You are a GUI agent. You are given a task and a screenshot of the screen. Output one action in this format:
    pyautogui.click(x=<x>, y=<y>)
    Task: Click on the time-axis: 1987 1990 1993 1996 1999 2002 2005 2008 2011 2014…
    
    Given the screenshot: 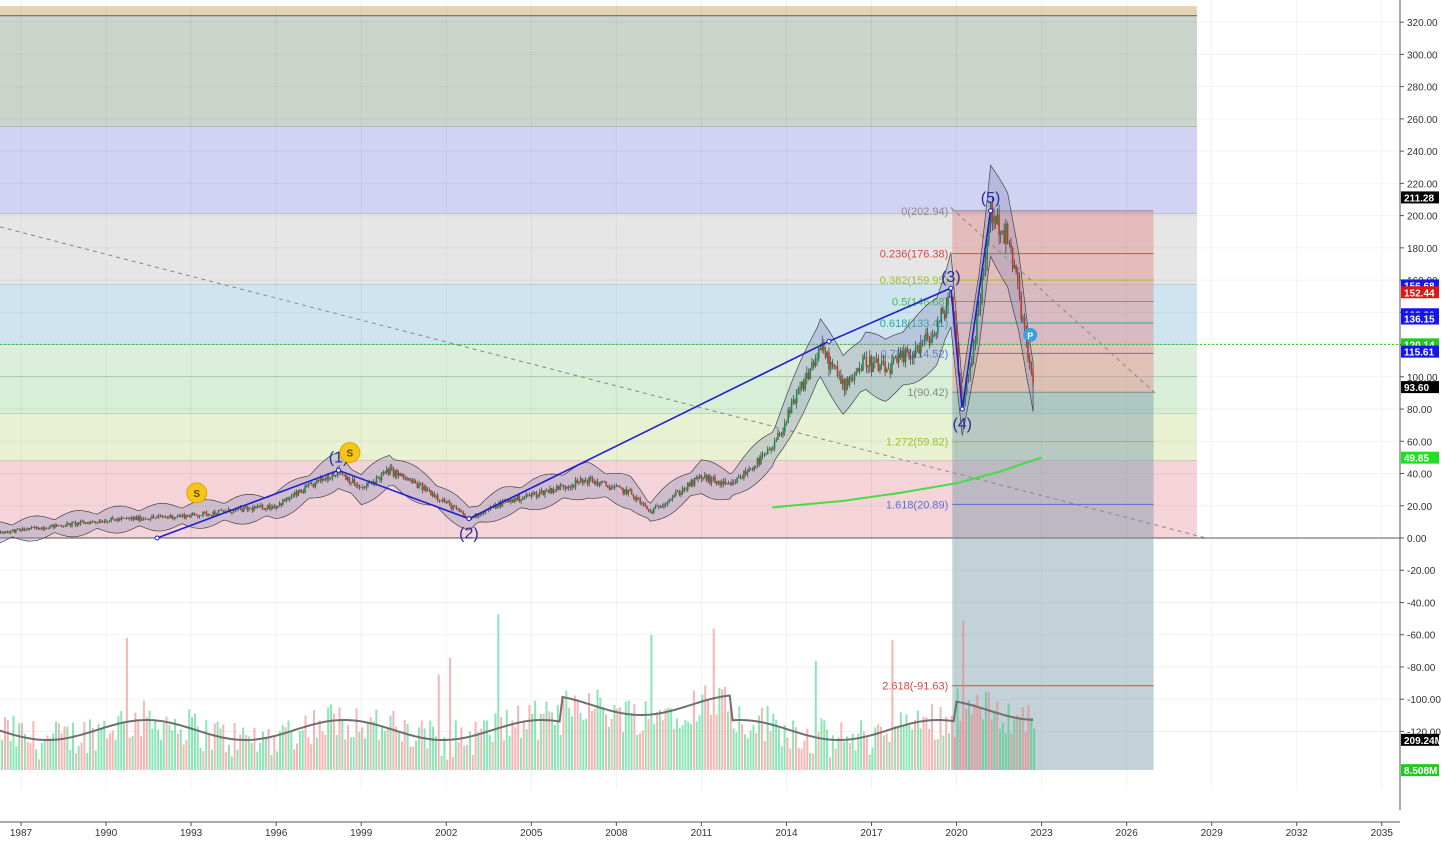 What is the action you would take?
    pyautogui.click(x=700, y=830)
    